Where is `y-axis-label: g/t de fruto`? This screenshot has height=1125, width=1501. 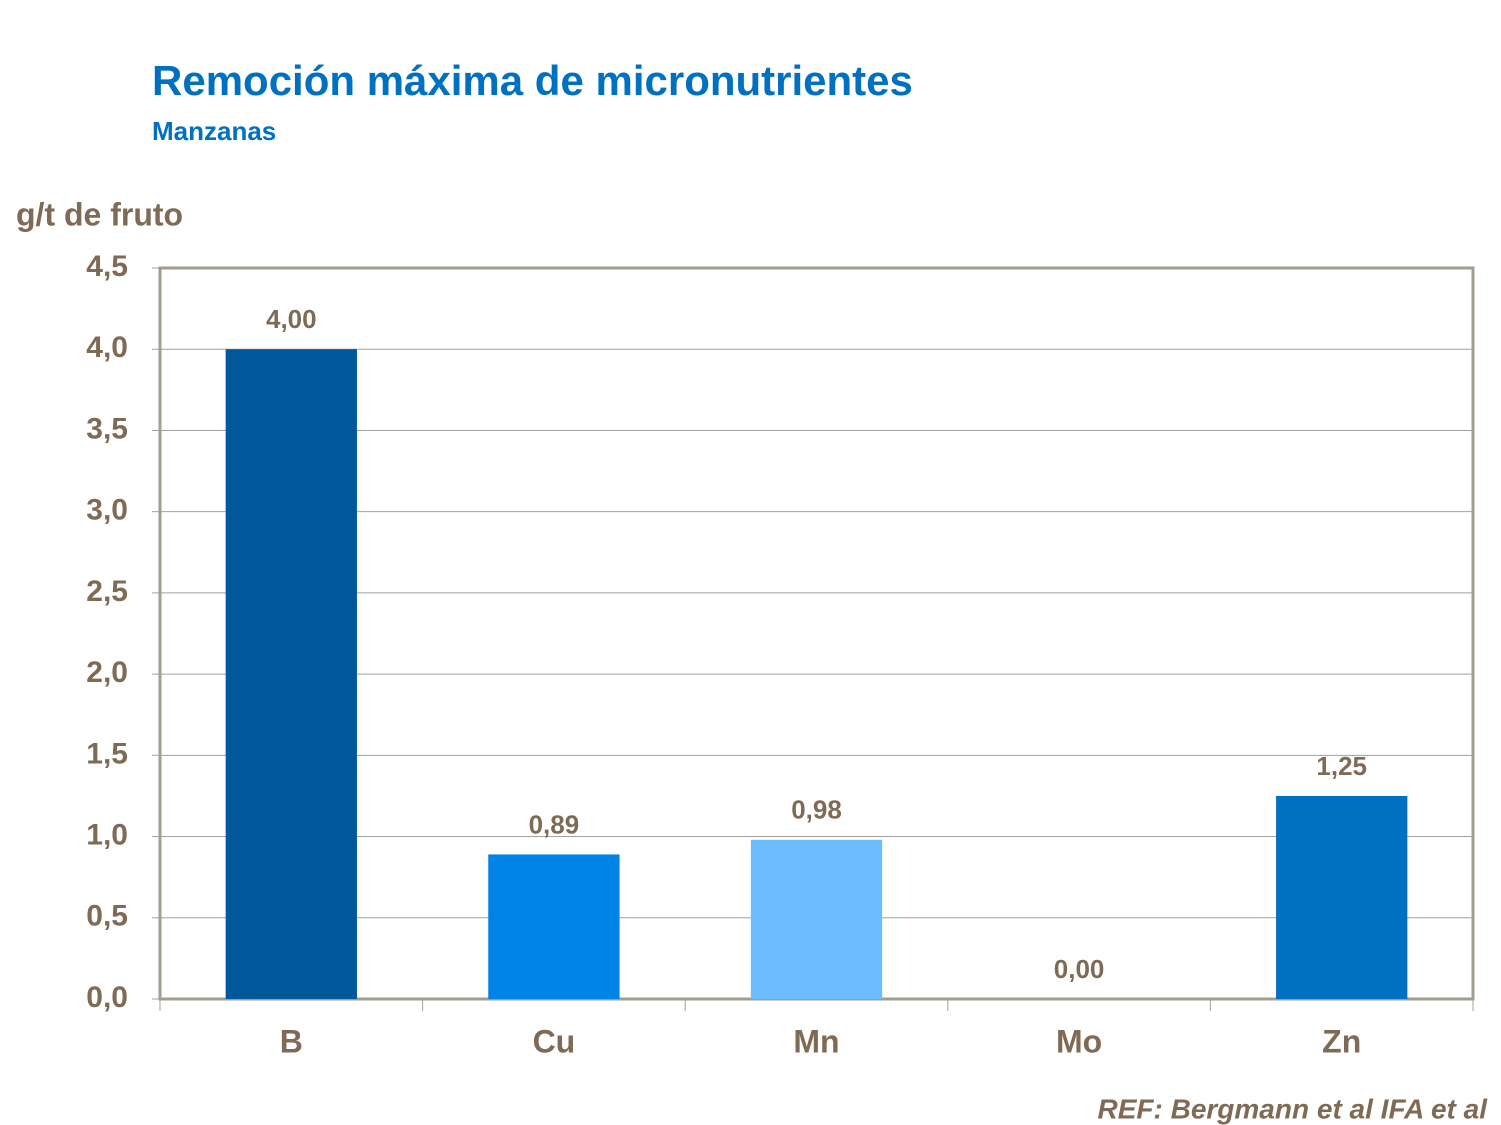 y-axis-label: g/t de fruto is located at coordinates (99, 214).